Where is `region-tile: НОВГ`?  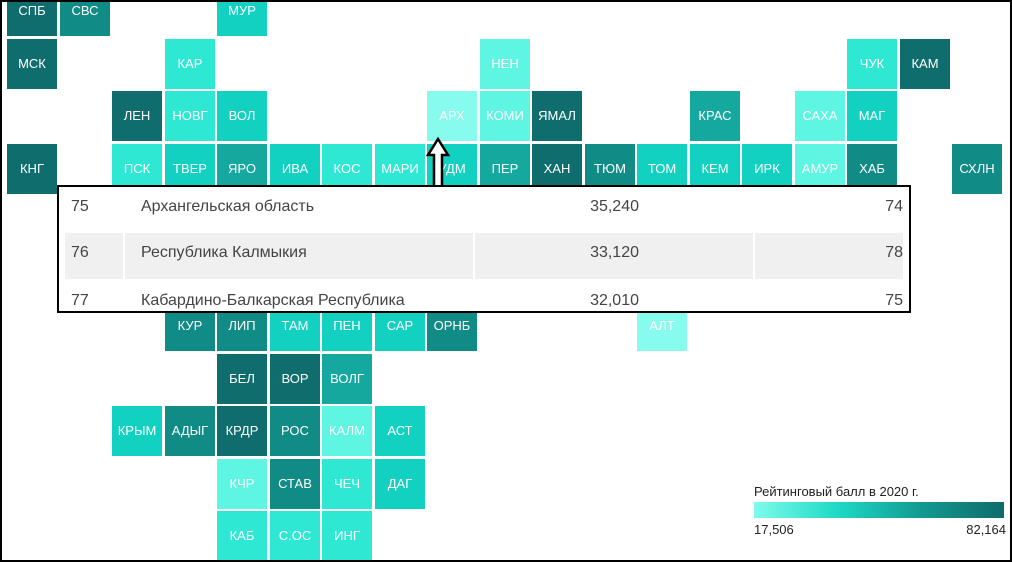 region-tile: НОВГ is located at coordinates (190, 116).